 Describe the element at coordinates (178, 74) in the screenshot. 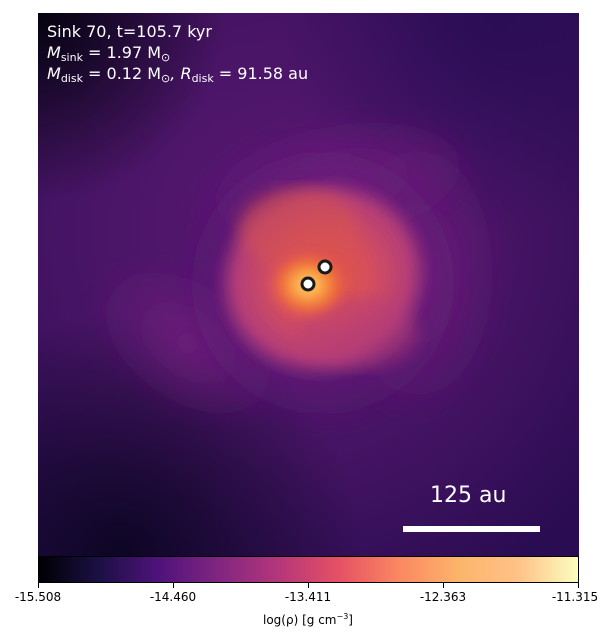

I see `disk-properties: Mdisk = 0.12 M⊙, Rdisk = 91.58 au` at that location.